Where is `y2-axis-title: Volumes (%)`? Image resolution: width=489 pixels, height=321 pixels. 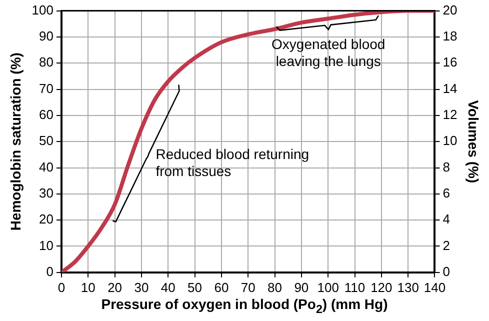
y2-axis-title: Volumes (%) is located at coordinates (474, 142).